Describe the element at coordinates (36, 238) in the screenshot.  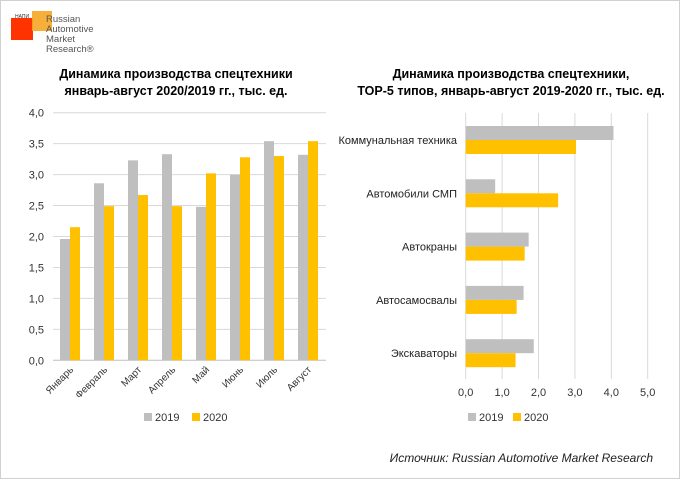
I see `y-tick-label: 2,0` at that location.